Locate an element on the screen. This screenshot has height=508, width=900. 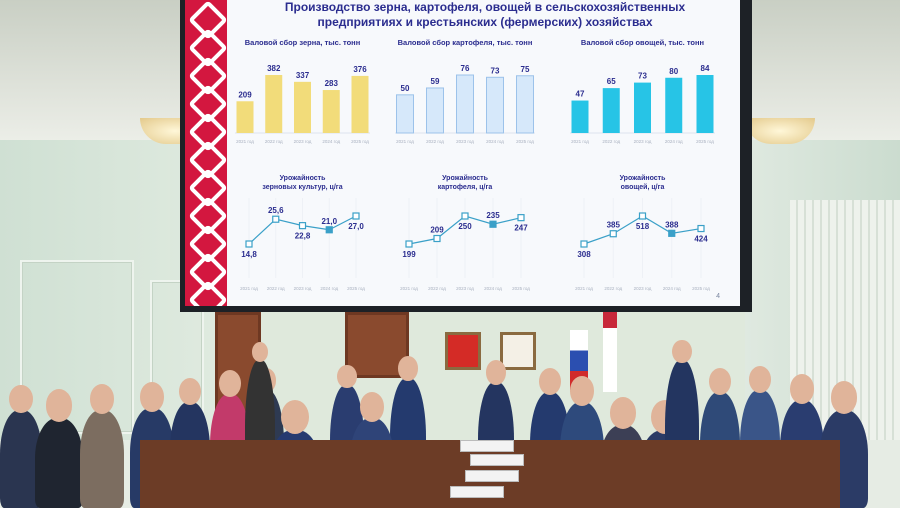
bar-value-label: 47 is located at coordinates (580, 94).